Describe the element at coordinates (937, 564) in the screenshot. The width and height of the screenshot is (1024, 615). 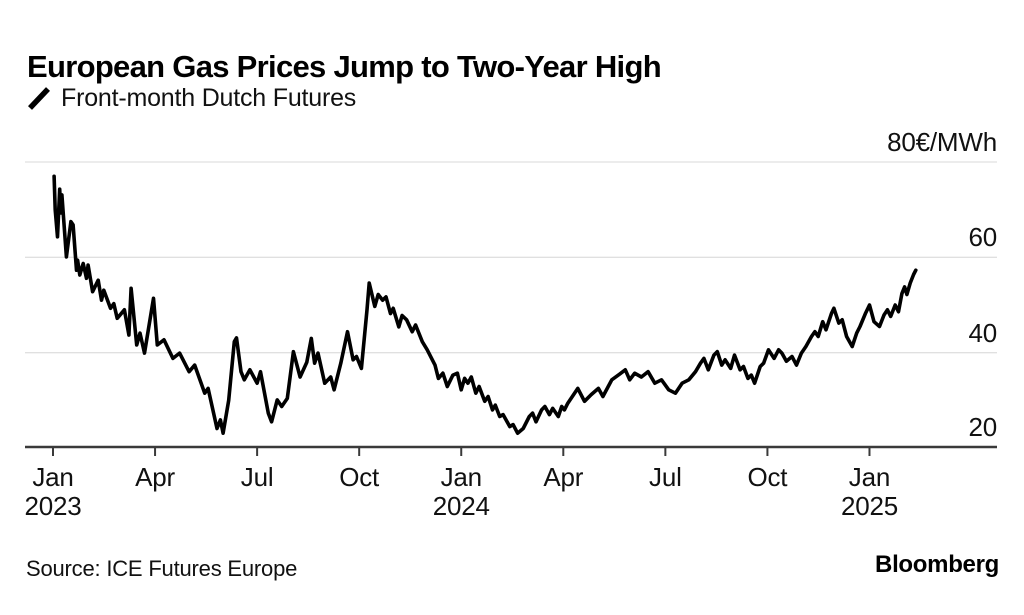
I see `bloomberg-logo: Bloomberg` at that location.